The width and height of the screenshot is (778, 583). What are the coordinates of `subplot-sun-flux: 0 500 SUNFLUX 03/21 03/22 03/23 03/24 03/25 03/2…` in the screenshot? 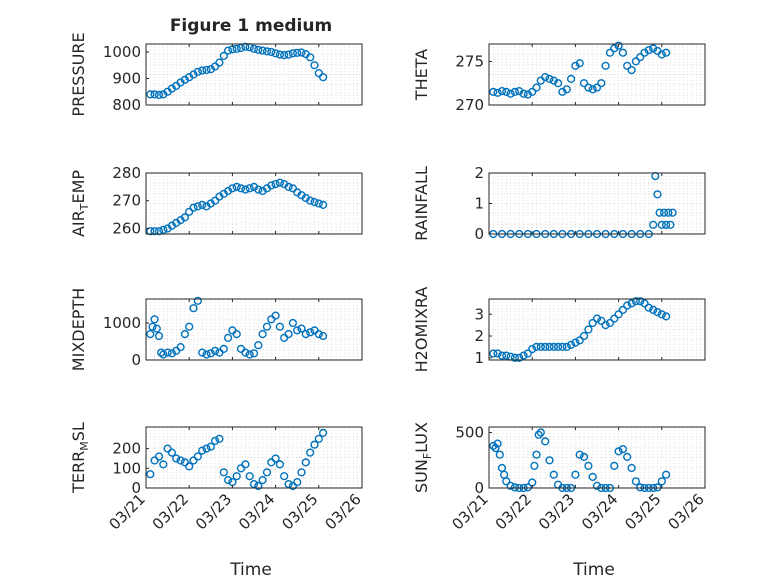 It's located at (560, 477).